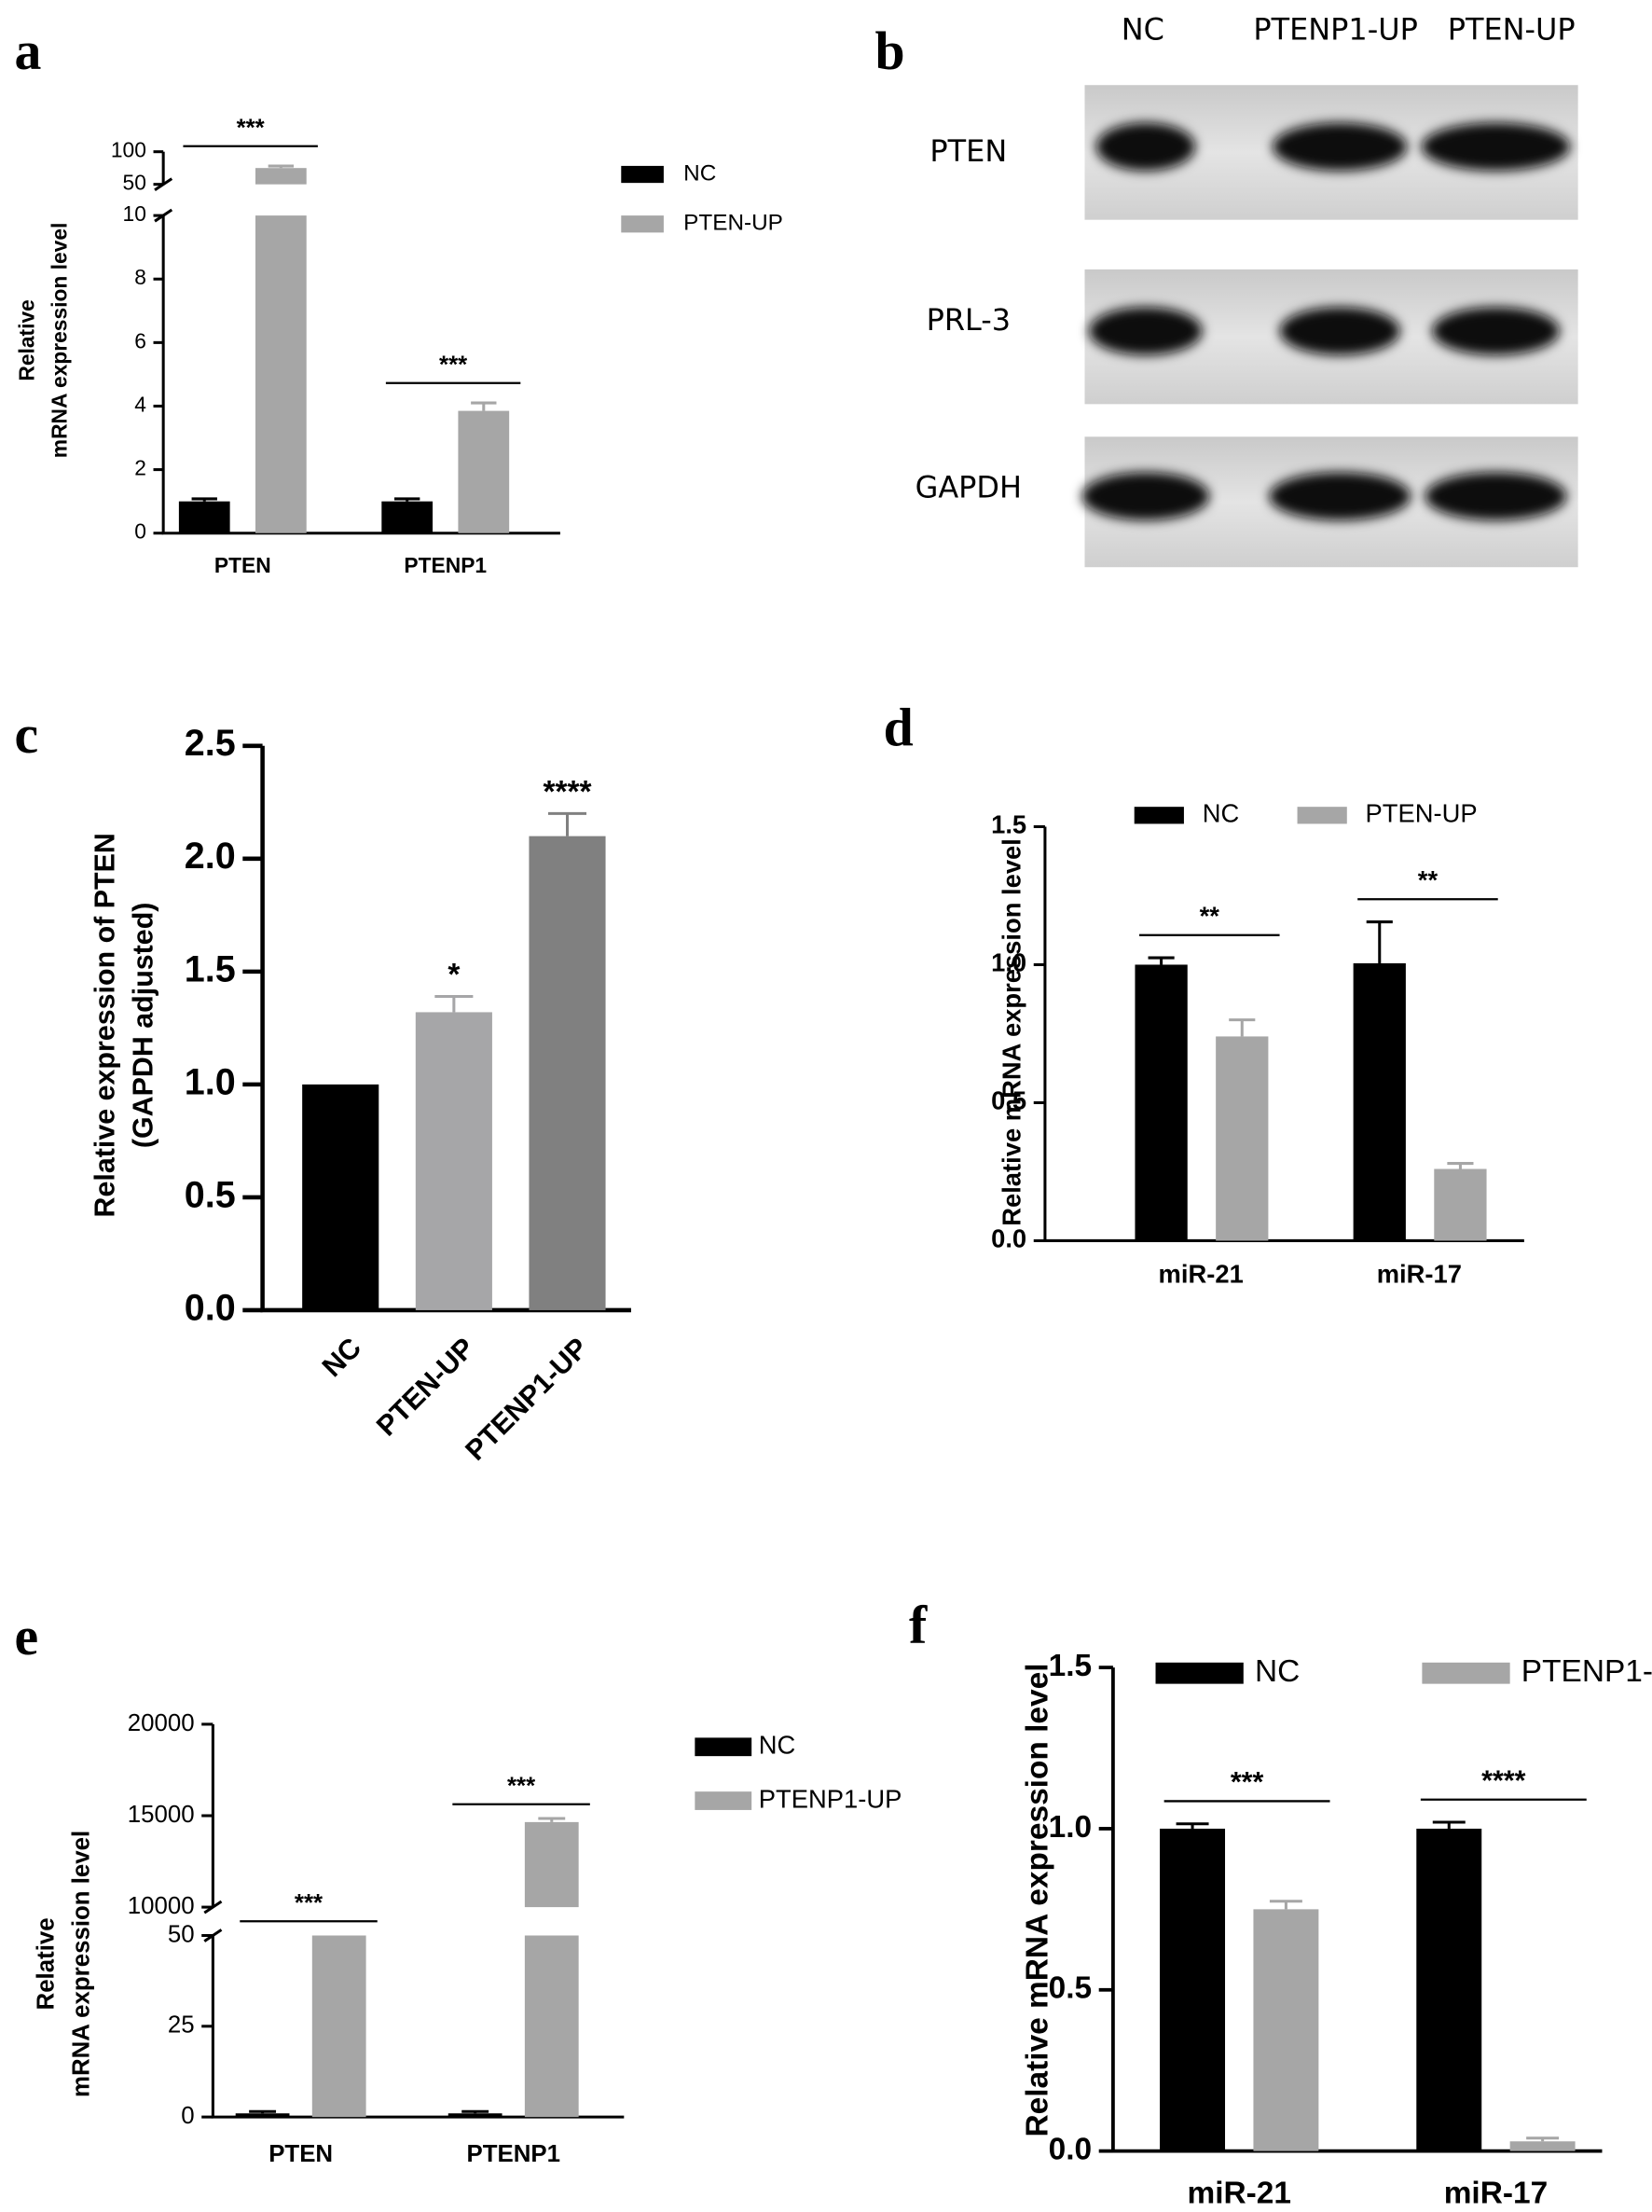 This screenshot has width=1652, height=2212. What do you see at coordinates (425, 1387) in the screenshot?
I see `x-tick-label: PTEN-UP` at bounding box center [425, 1387].